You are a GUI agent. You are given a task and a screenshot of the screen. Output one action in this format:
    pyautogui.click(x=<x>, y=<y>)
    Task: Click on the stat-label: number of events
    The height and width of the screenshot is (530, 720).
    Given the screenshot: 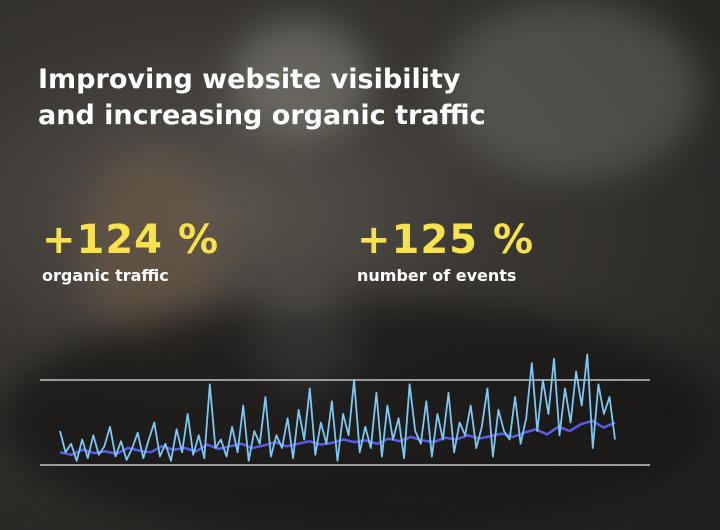 What is the action you would take?
    pyautogui.click(x=437, y=275)
    